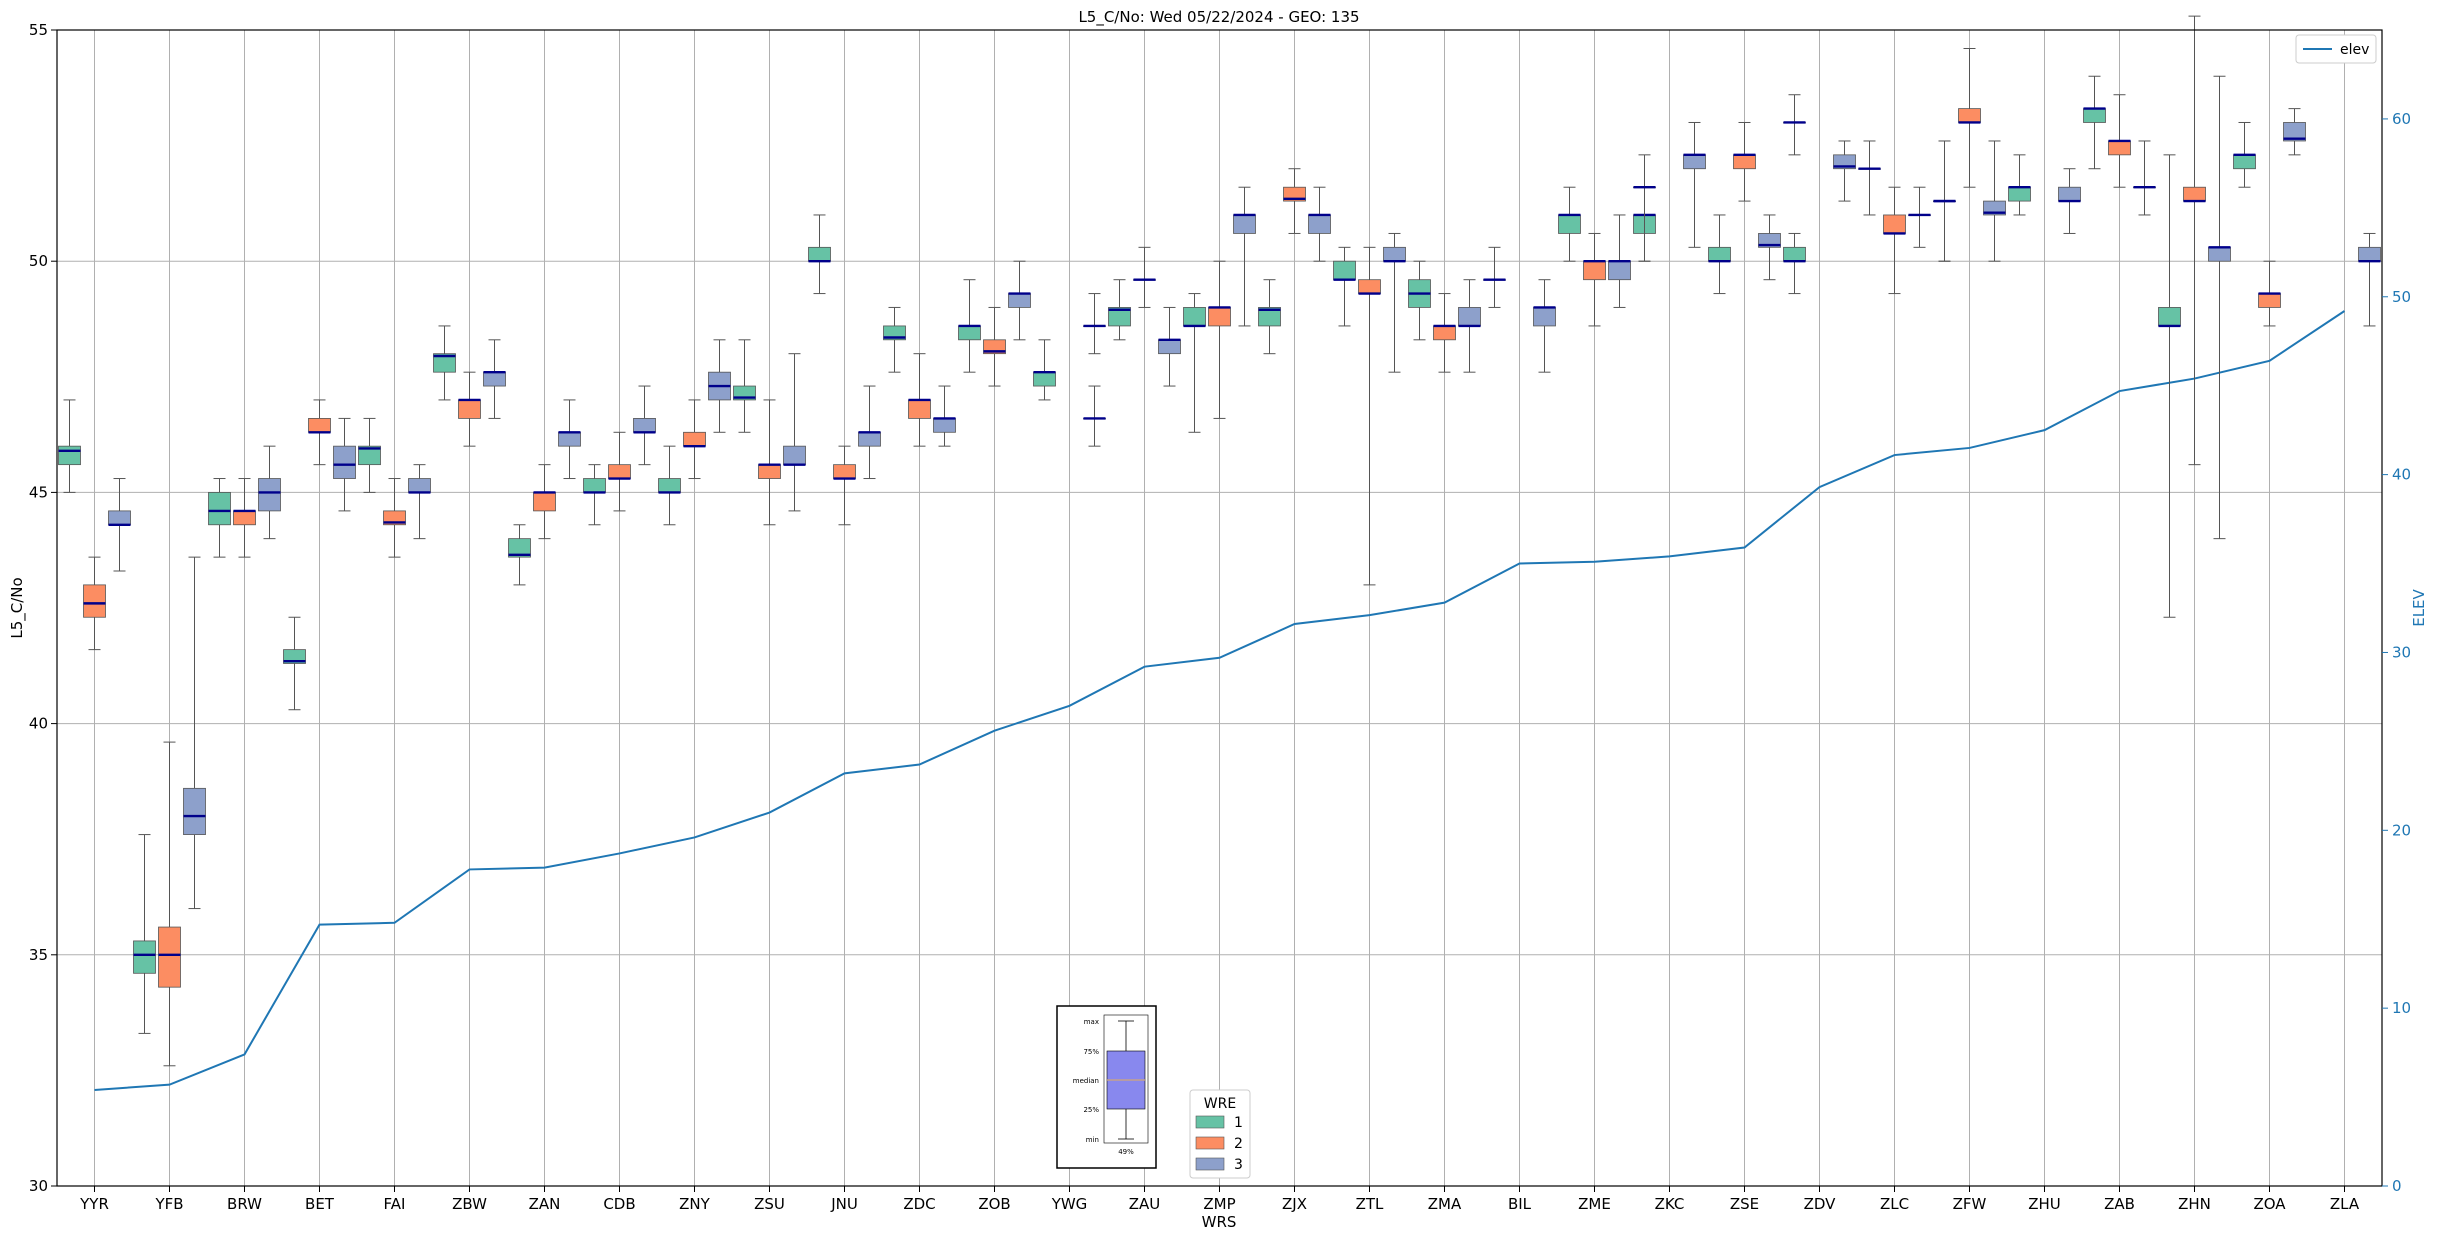 The width and height of the screenshot is (2439, 1238). What do you see at coordinates (545, 1204) in the screenshot?
I see `x-tick-label: ZAN` at bounding box center [545, 1204].